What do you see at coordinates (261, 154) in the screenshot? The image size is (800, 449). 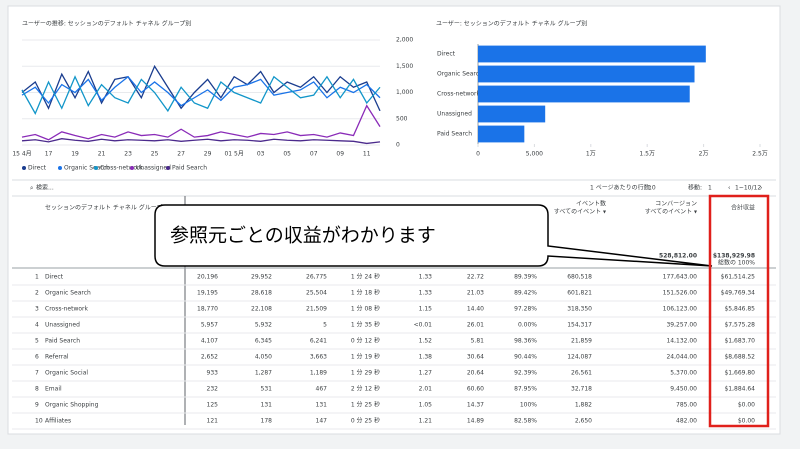 I see `x-tick-label: 03` at bounding box center [261, 154].